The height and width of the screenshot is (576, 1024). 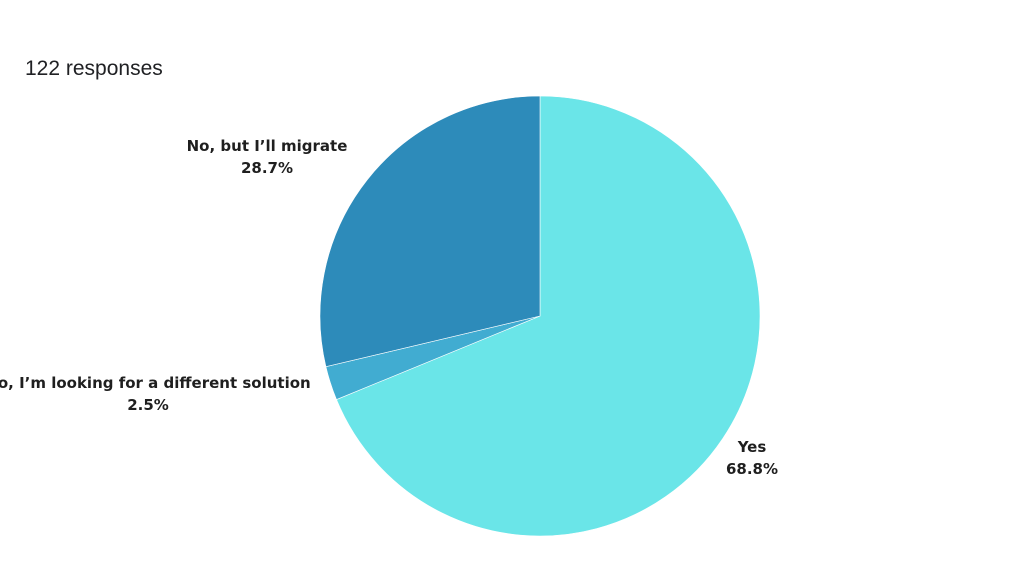 What do you see at coordinates (752, 469) in the screenshot?
I see `slice-value-label: 68.8%` at bounding box center [752, 469].